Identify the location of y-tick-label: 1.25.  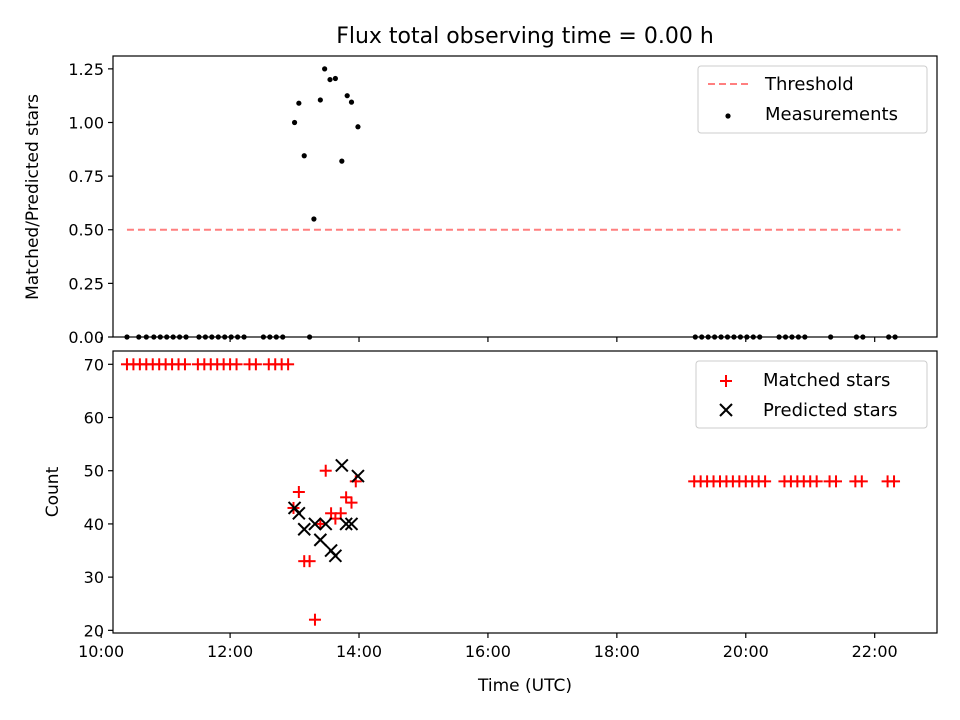
(86, 69).